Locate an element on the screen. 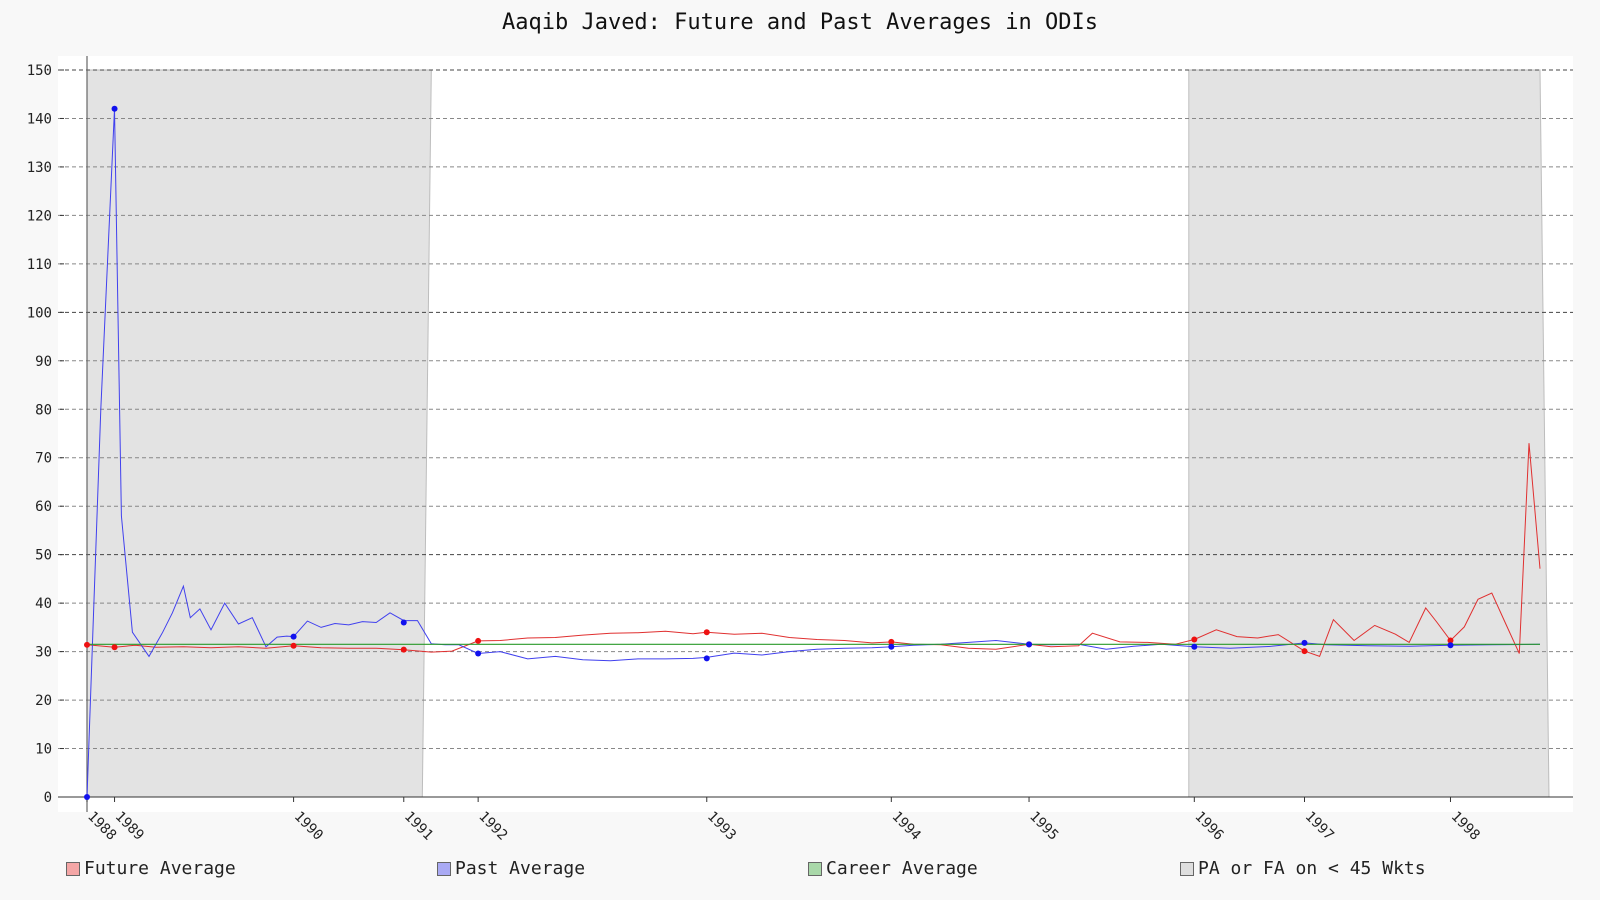  x-tick-label-1993: 1993 is located at coordinates (721, 826).